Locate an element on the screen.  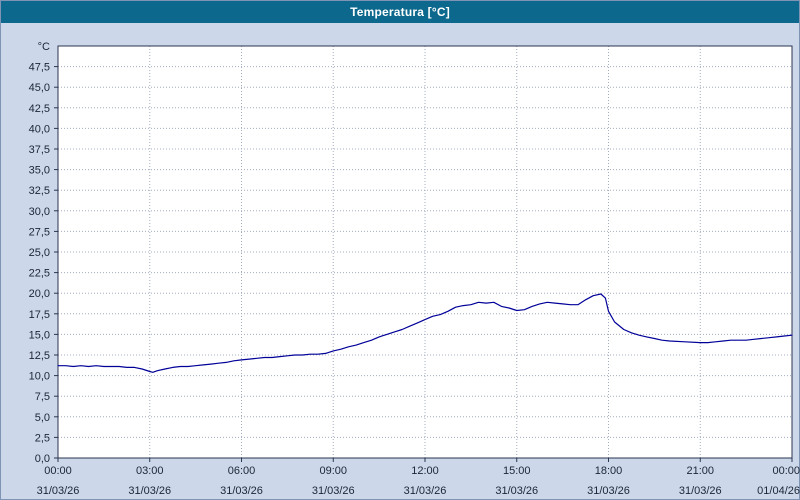
svg-text: 25,0 is located at coordinates (39, 253).